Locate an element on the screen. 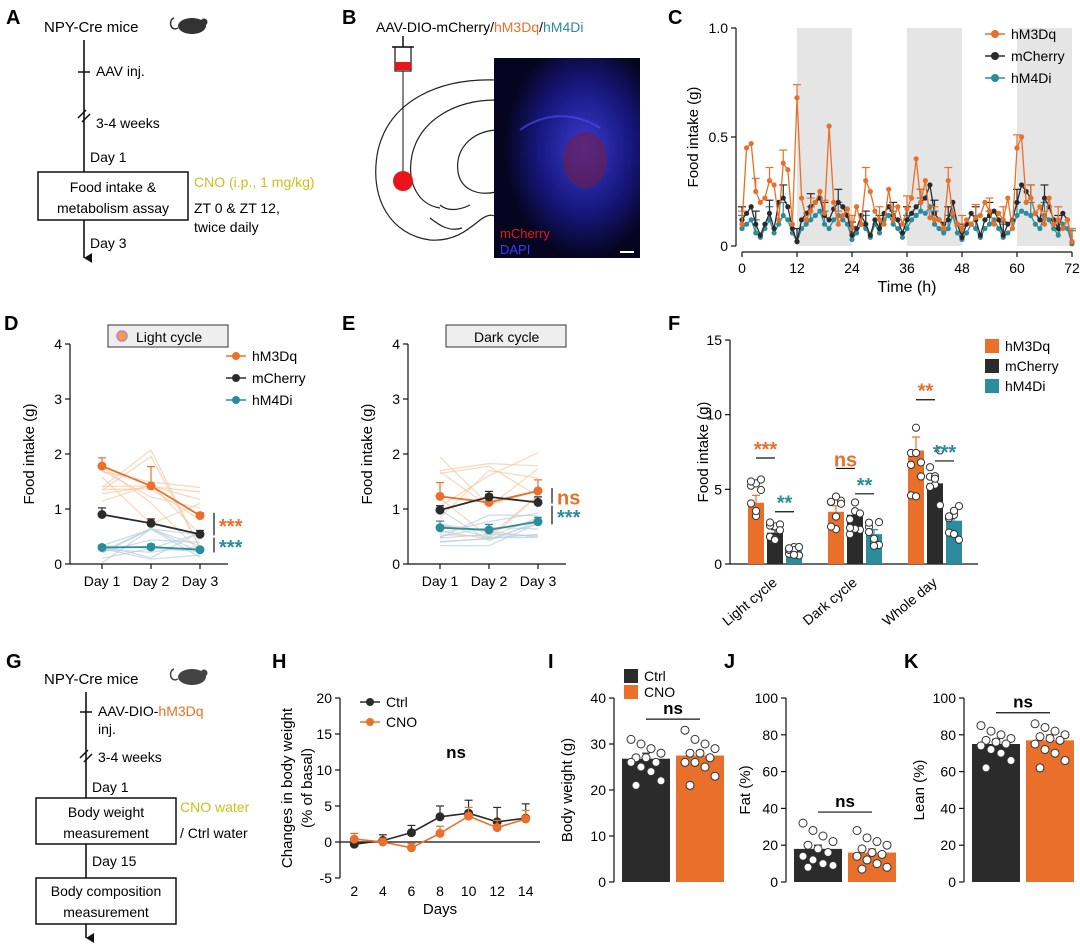  x-tick-label: 24 is located at coordinates (852, 268).